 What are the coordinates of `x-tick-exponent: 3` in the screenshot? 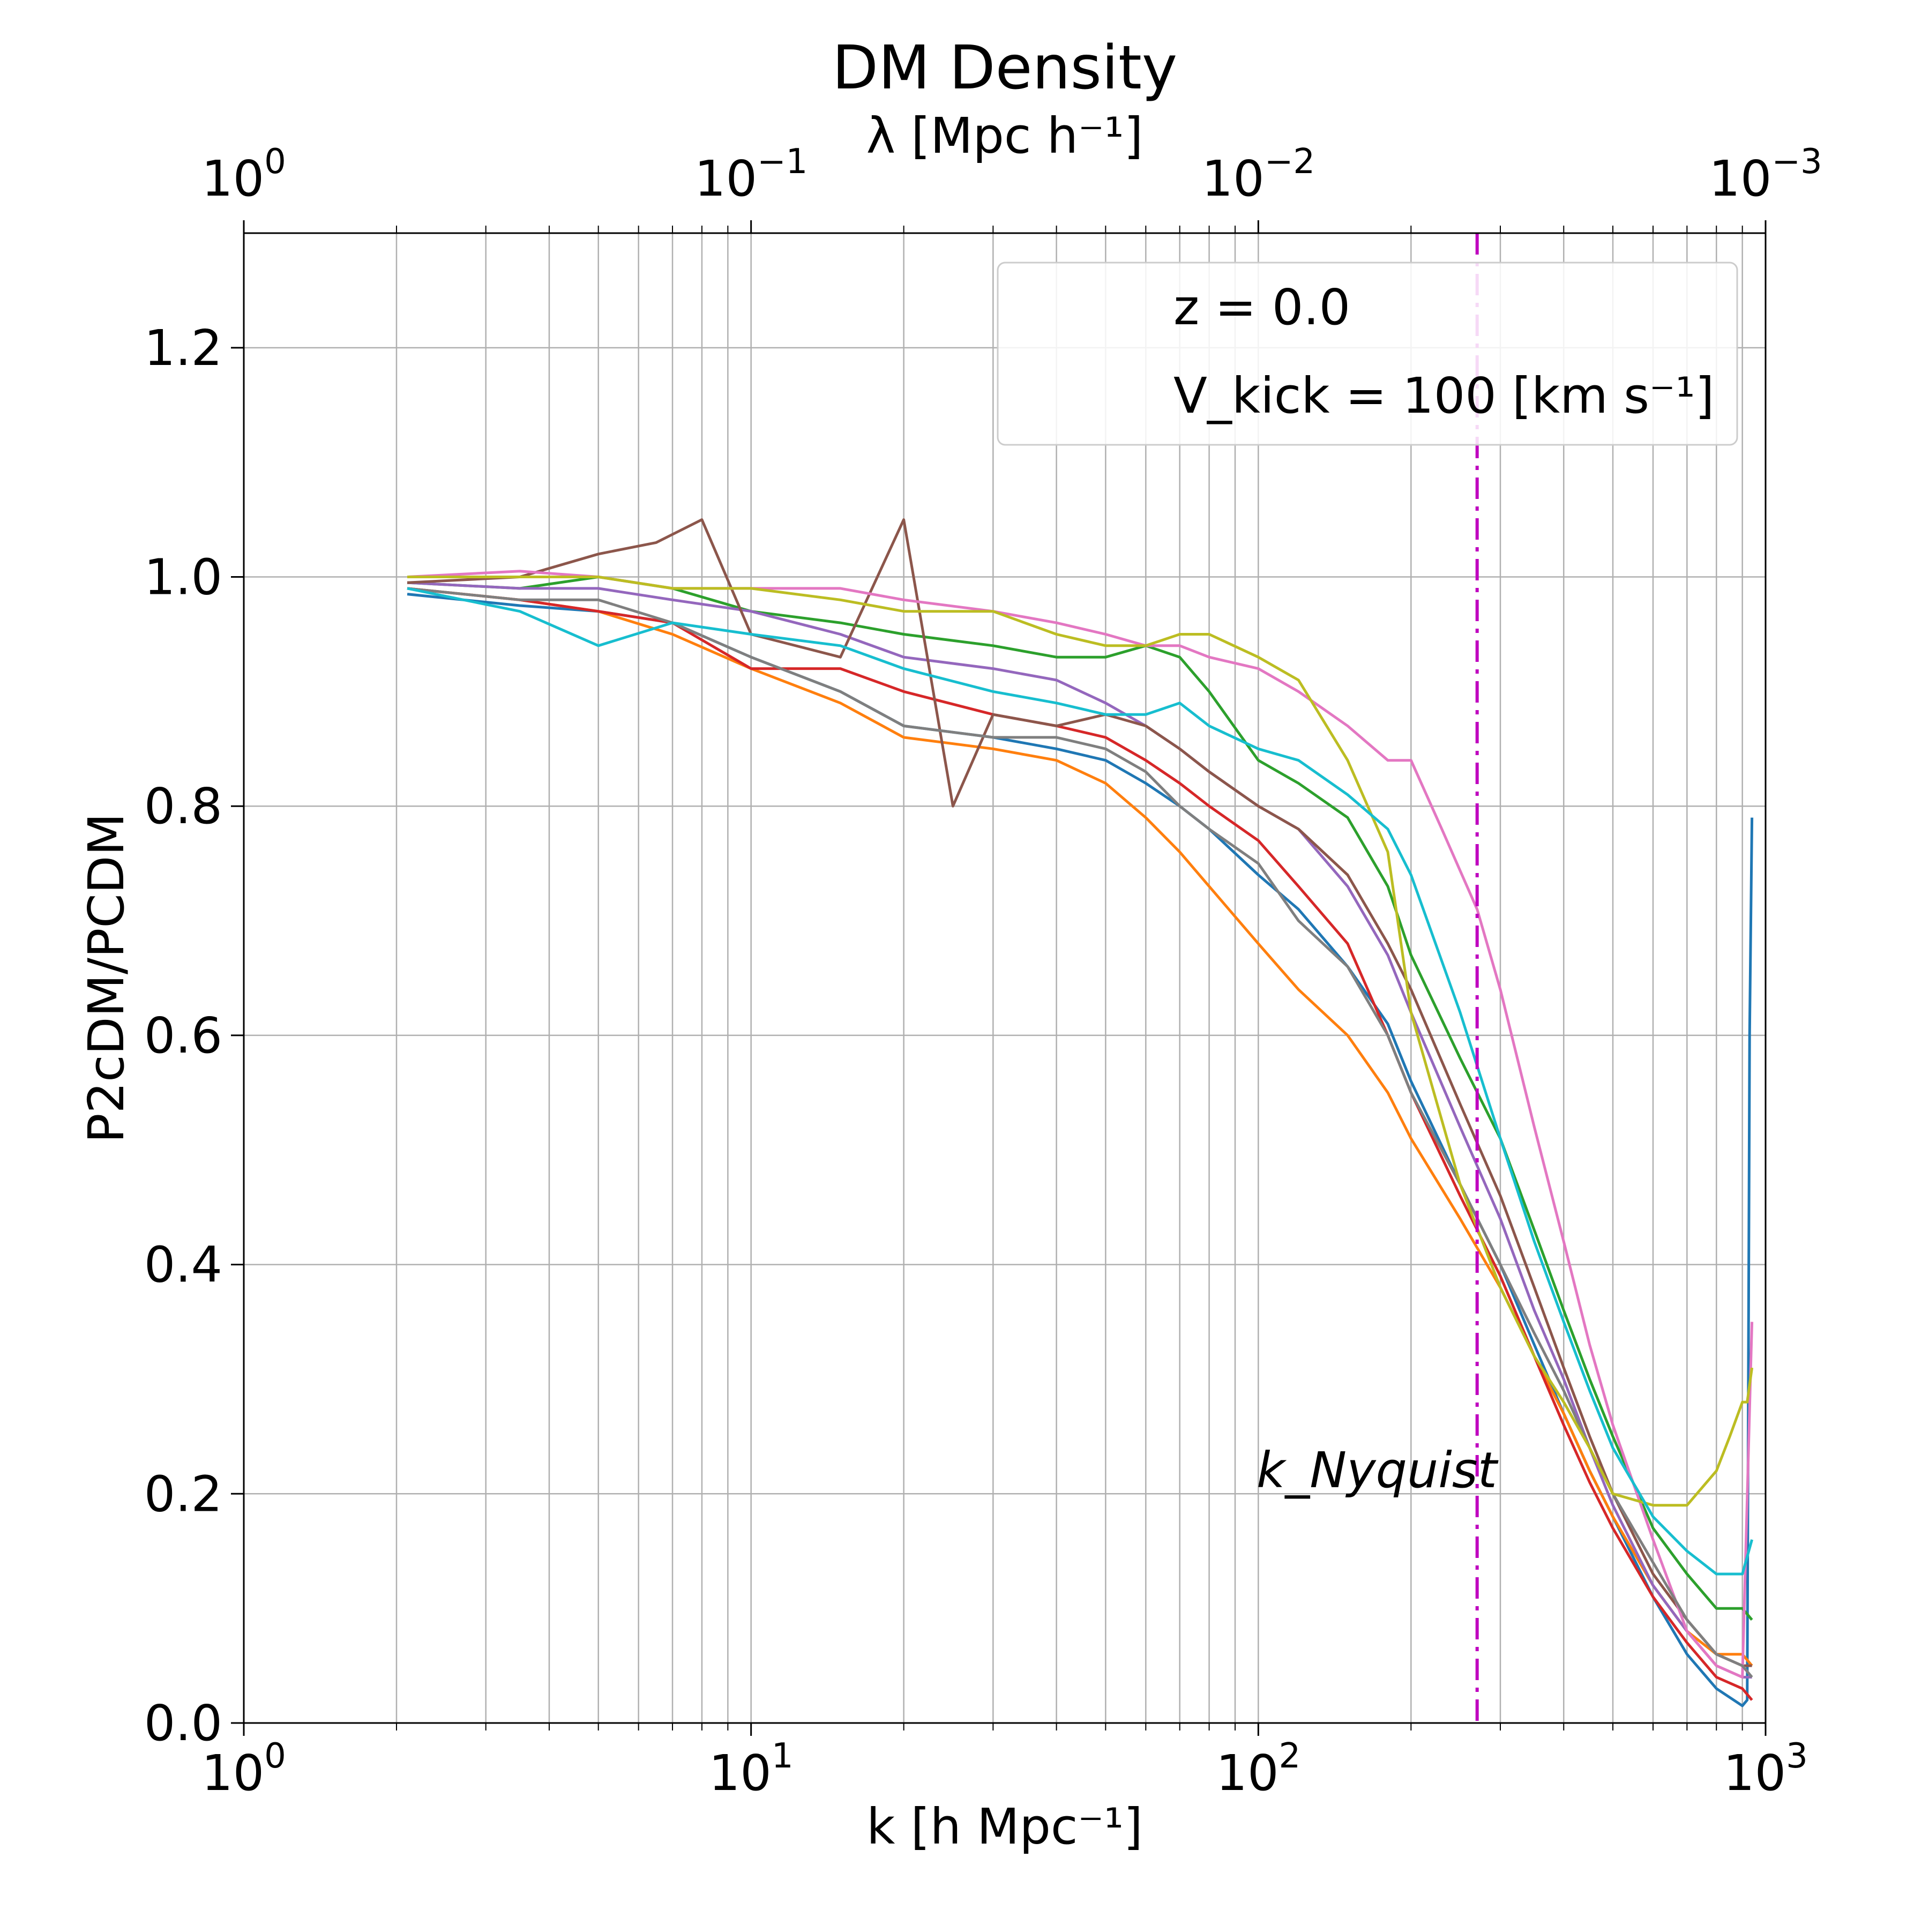 It's located at (1797, 1756).